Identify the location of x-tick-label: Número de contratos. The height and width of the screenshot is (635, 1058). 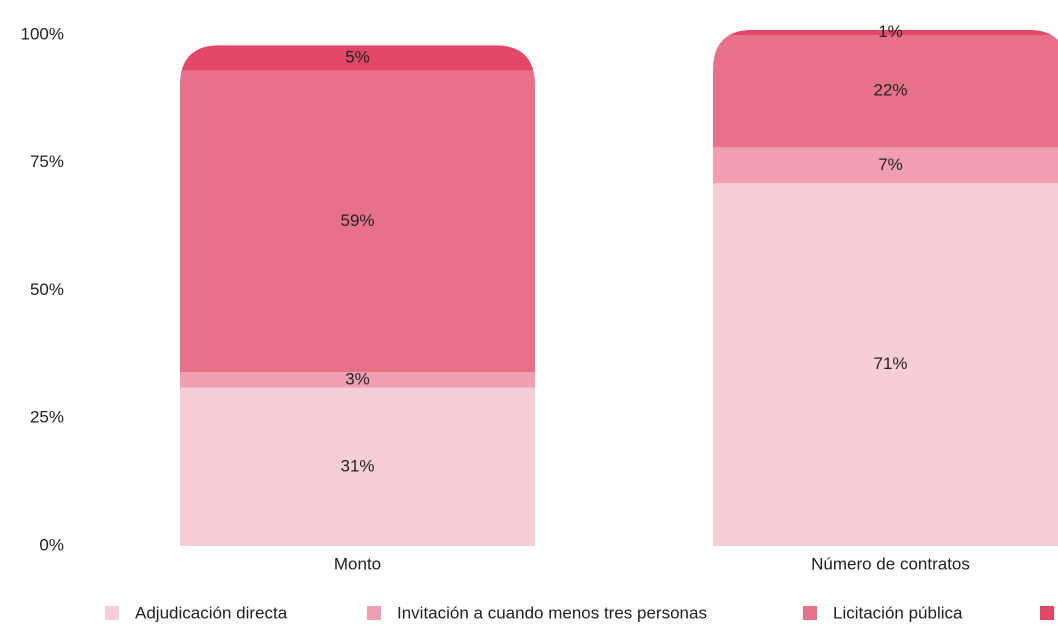
(890, 563).